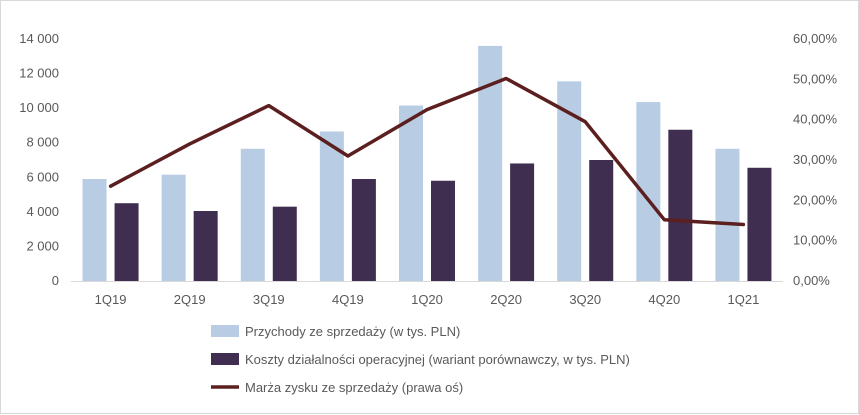 The height and width of the screenshot is (415, 859). What do you see at coordinates (42, 176) in the screenshot?
I see `y-left-tick-label: 6 000` at bounding box center [42, 176].